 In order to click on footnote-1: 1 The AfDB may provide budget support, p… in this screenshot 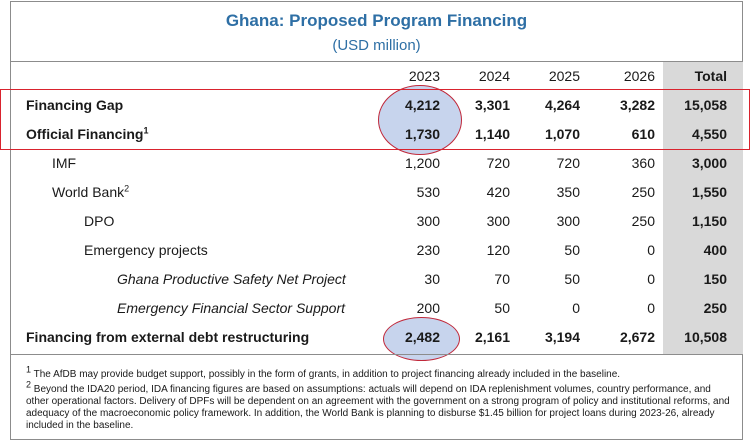, I will do `click(323, 372)`.